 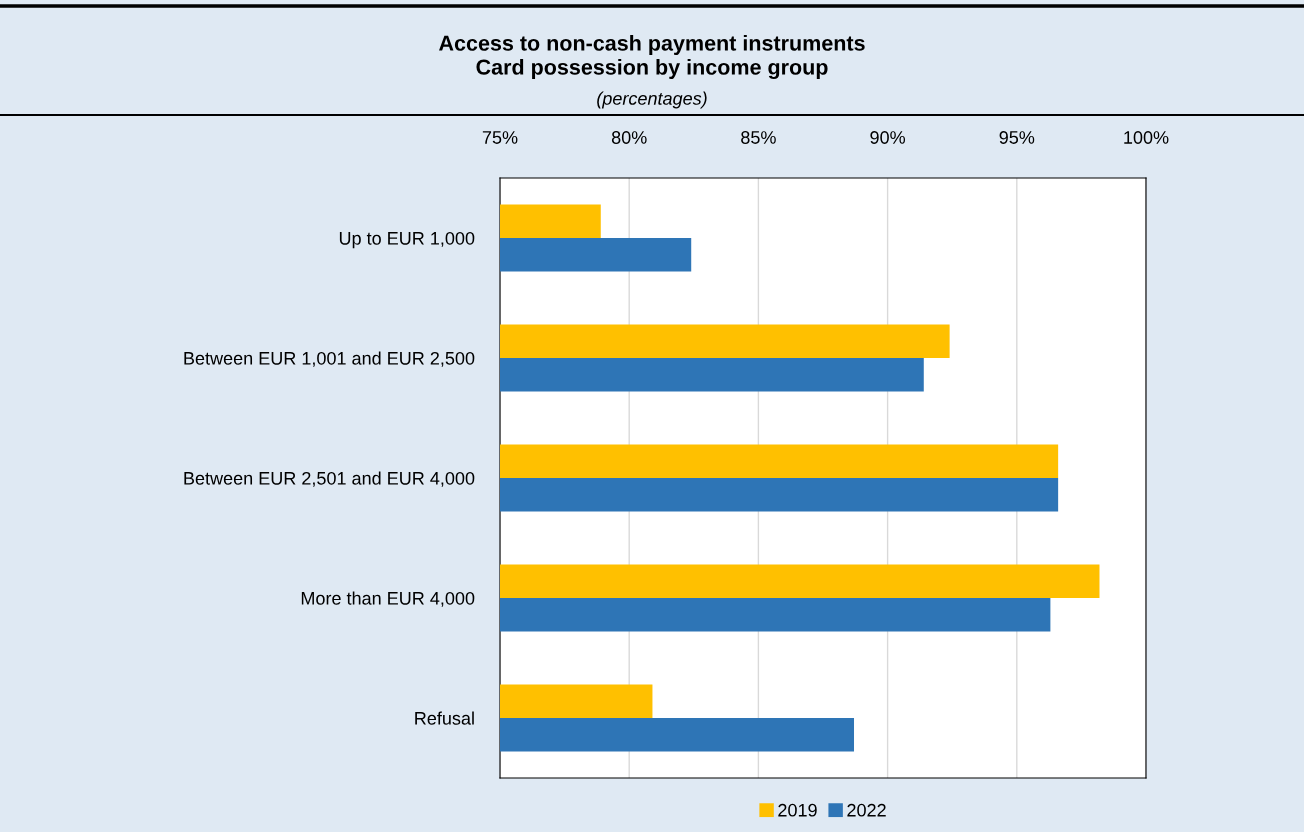 What do you see at coordinates (866, 810) in the screenshot?
I see `legend-label: 2022` at bounding box center [866, 810].